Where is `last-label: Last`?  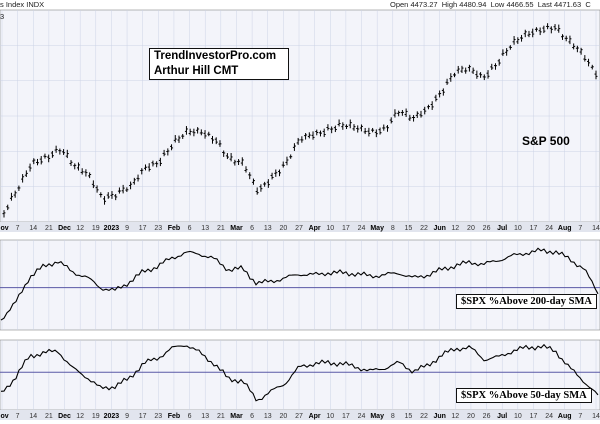 last-label: Last is located at coordinates (544, 4).